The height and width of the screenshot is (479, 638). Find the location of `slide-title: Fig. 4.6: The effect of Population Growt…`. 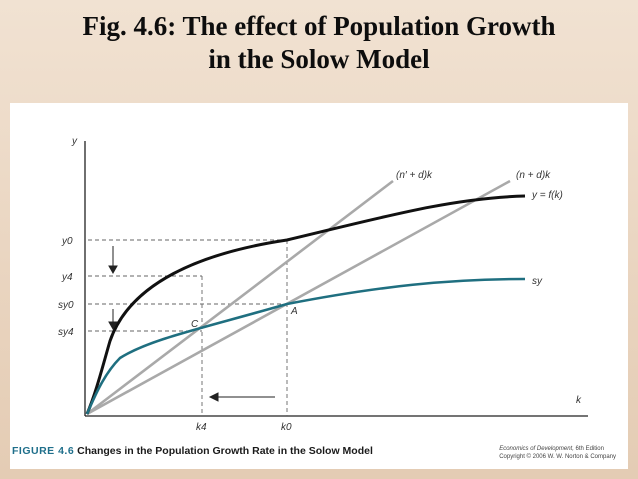

slide-title: Fig. 4.6: The effect of Population Growt… is located at coordinates (319, 43).